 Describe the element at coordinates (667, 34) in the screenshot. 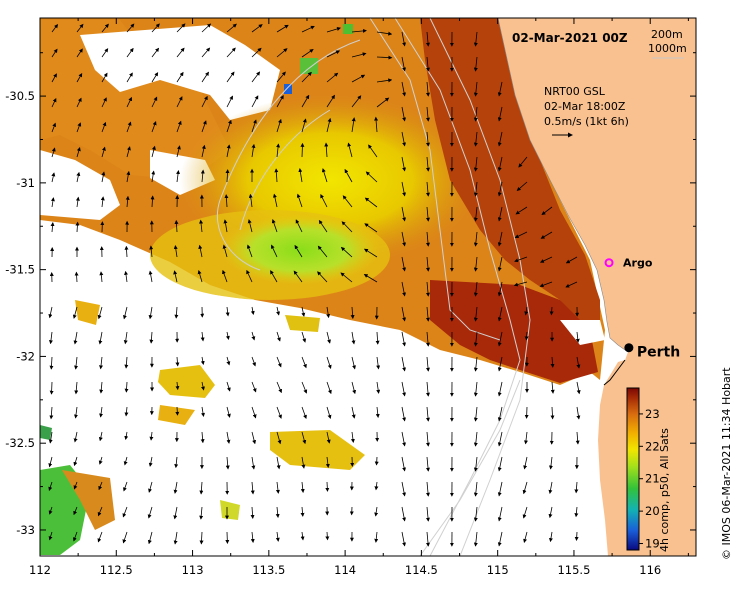

I see `isobath-label-200: 200m` at that location.